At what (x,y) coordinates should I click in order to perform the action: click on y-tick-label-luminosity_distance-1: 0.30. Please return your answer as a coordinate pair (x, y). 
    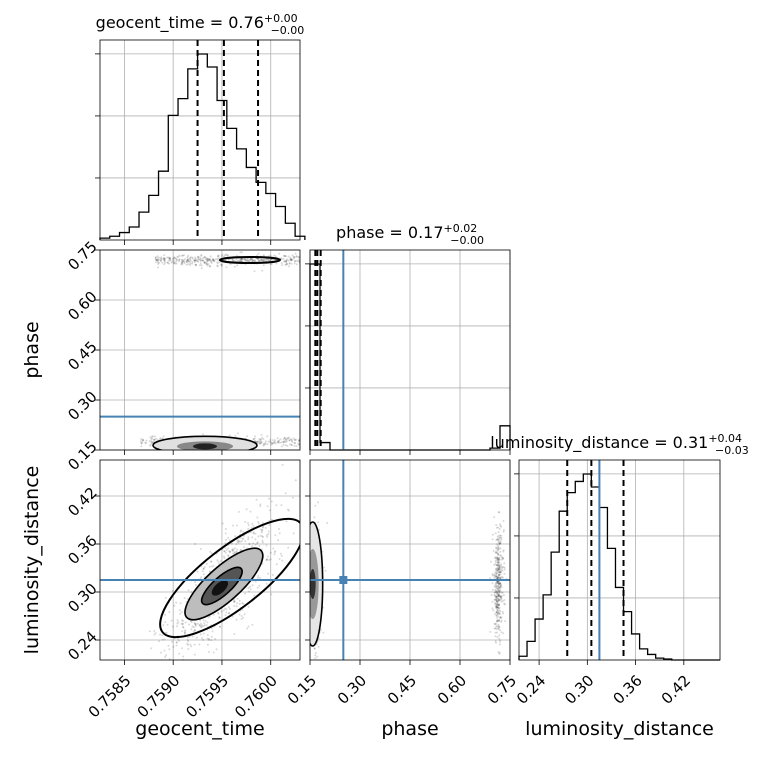
    Looking at the image, I should click on (82, 598).